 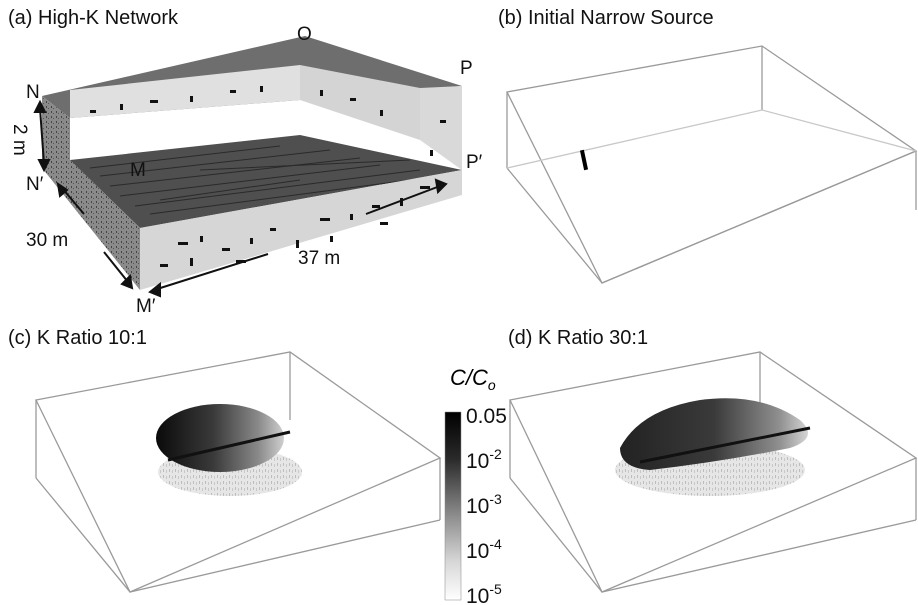 What do you see at coordinates (35, 184) in the screenshot?
I see `point-N-prime: N′` at bounding box center [35, 184].